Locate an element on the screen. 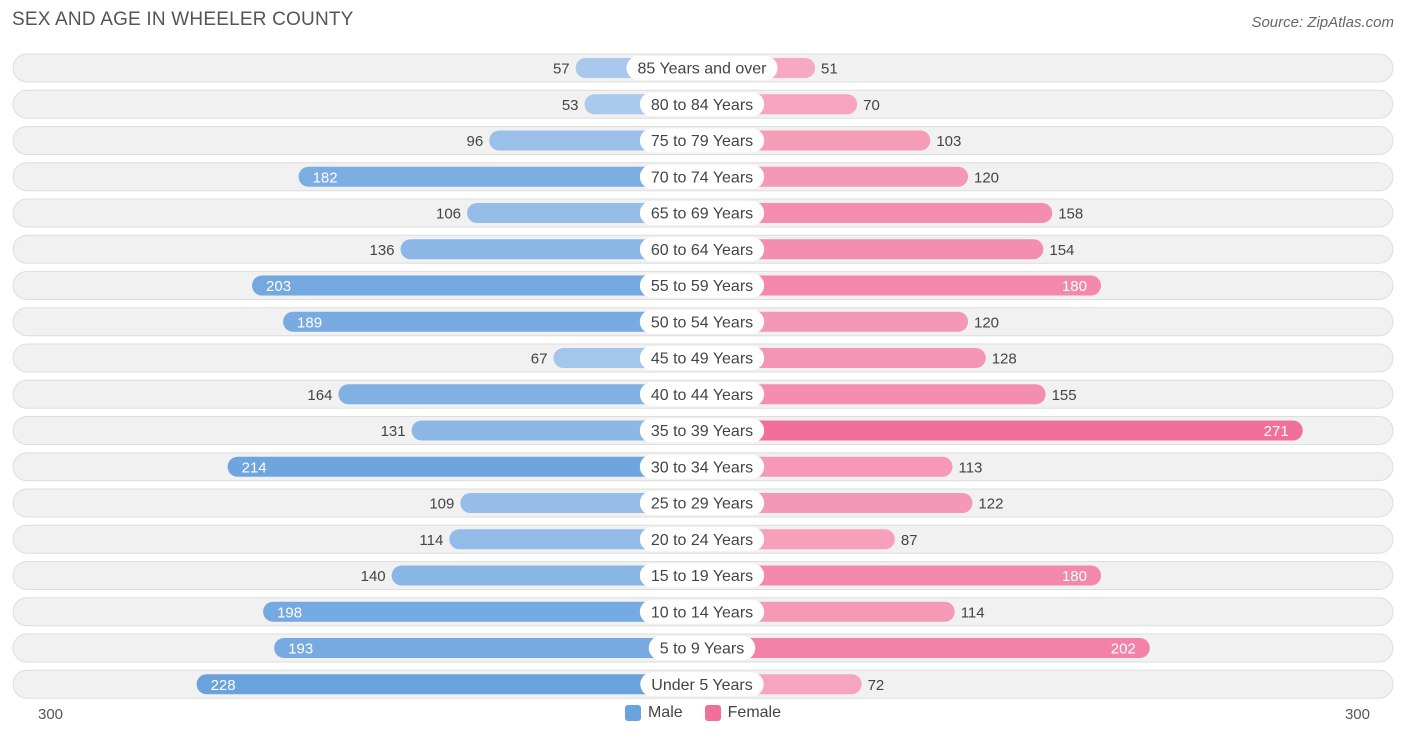  male-value-label: 198 is located at coordinates (289, 612).